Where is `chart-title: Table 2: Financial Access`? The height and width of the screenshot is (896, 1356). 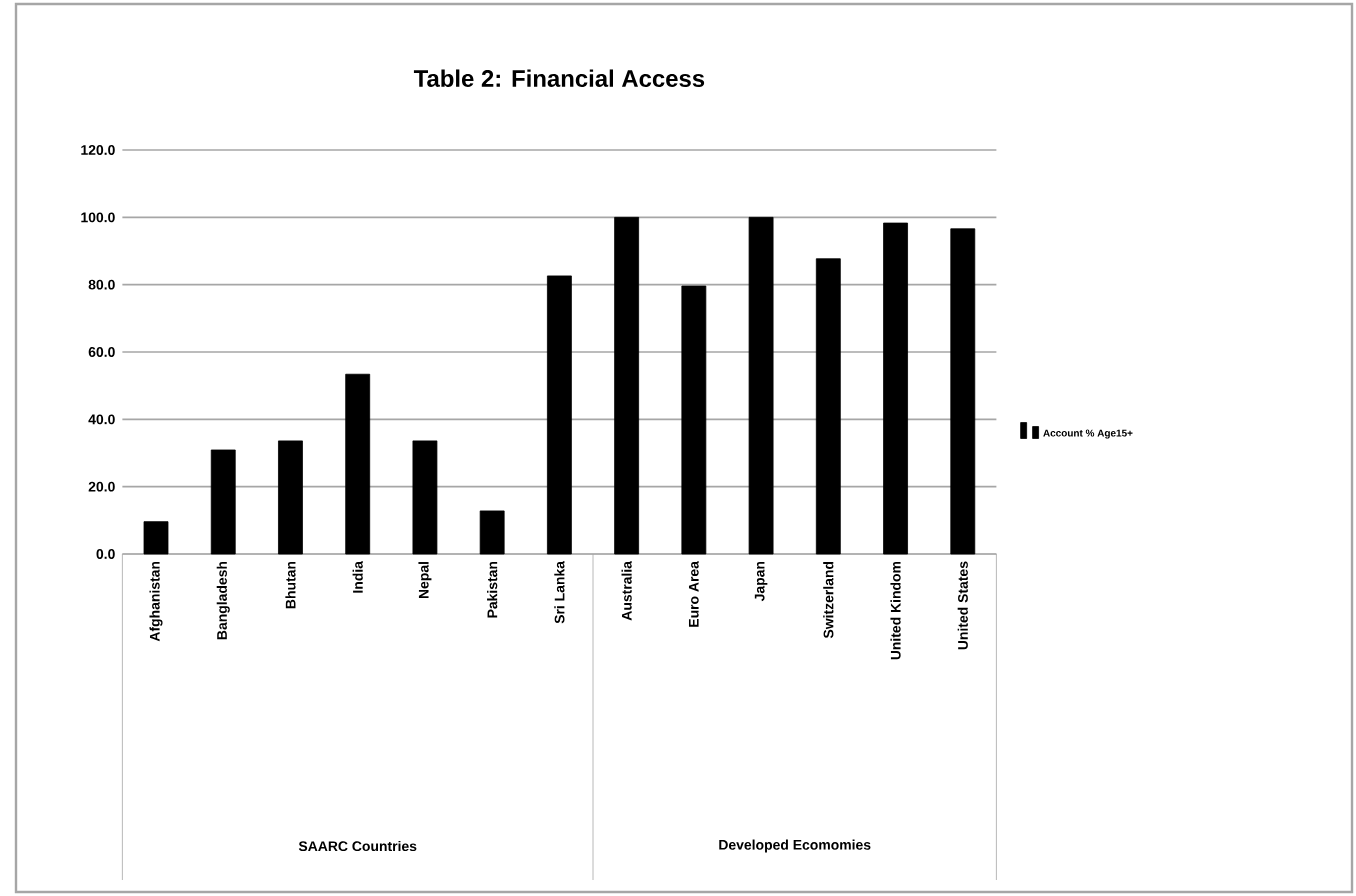 chart-title: Table 2: Financial Access is located at coordinates (559, 78).